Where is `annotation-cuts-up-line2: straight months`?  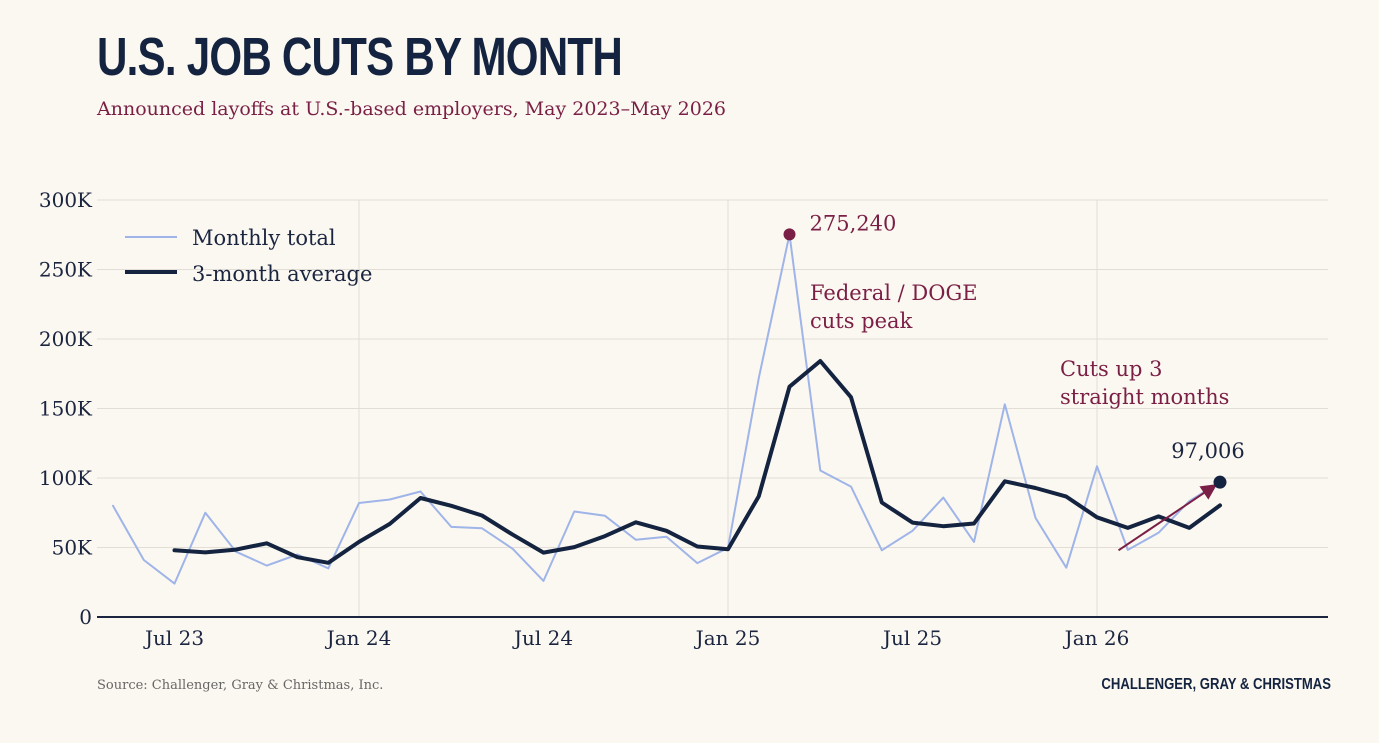 annotation-cuts-up-line2: straight months is located at coordinates (1144, 397).